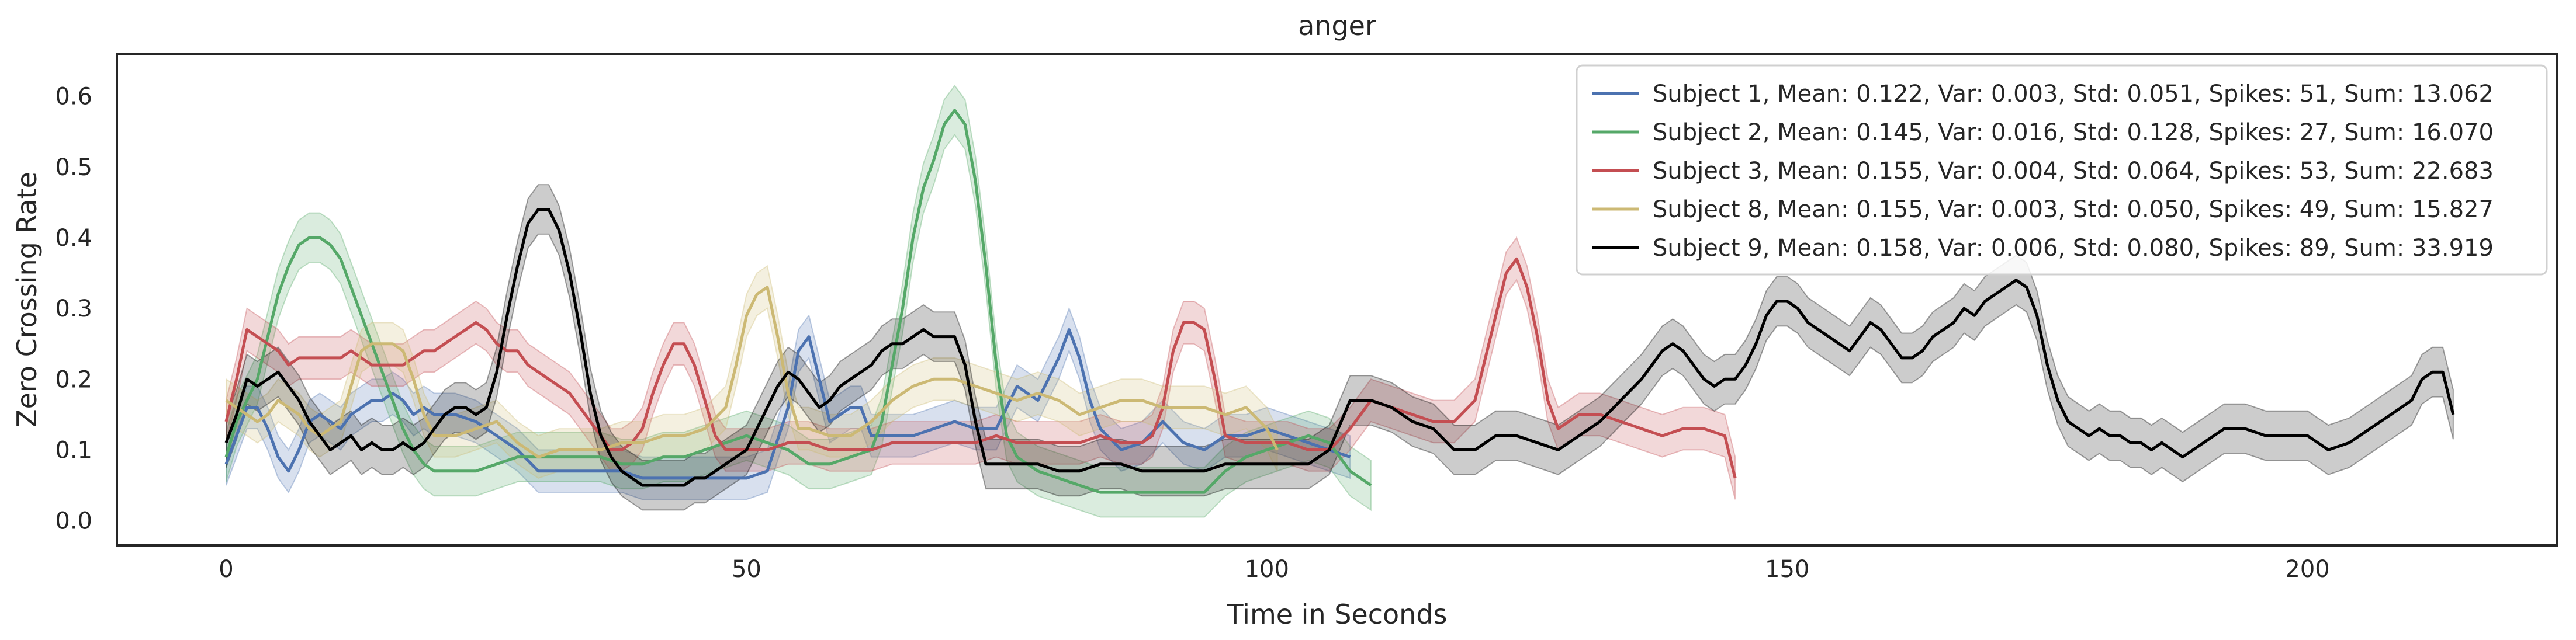  What do you see at coordinates (73, 521) in the screenshot?
I see `y-tick-label: 0.0` at bounding box center [73, 521].